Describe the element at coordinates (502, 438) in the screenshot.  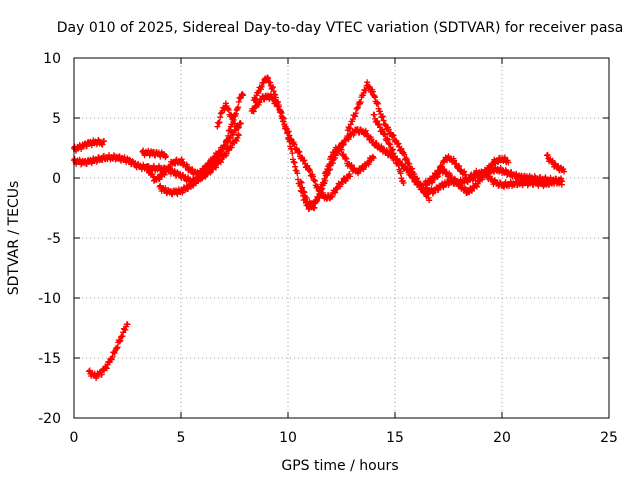
I see `x-tick-label: 20` at that location.